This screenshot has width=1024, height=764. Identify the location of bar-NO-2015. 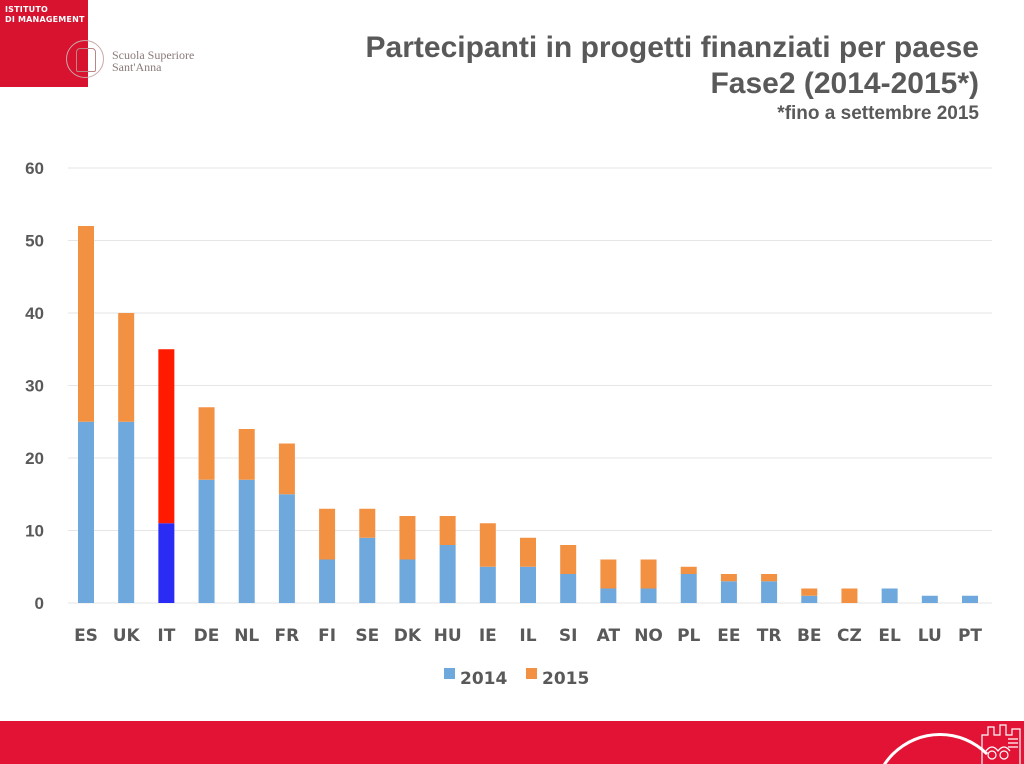
(648, 574).